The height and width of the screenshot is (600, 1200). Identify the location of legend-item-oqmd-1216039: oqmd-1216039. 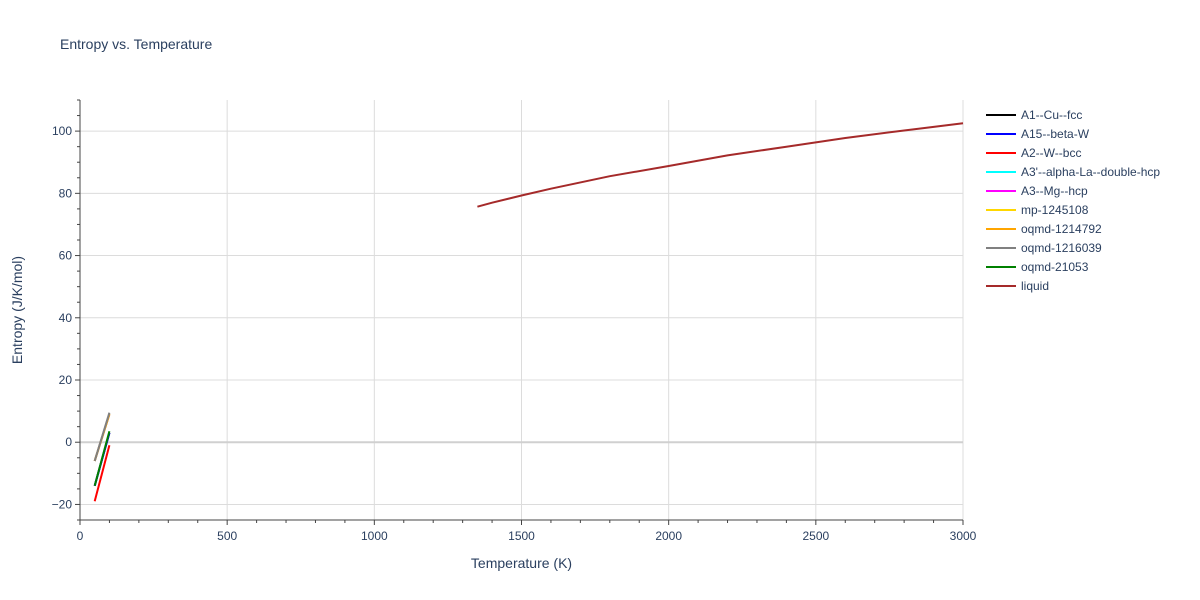
(1044, 248).